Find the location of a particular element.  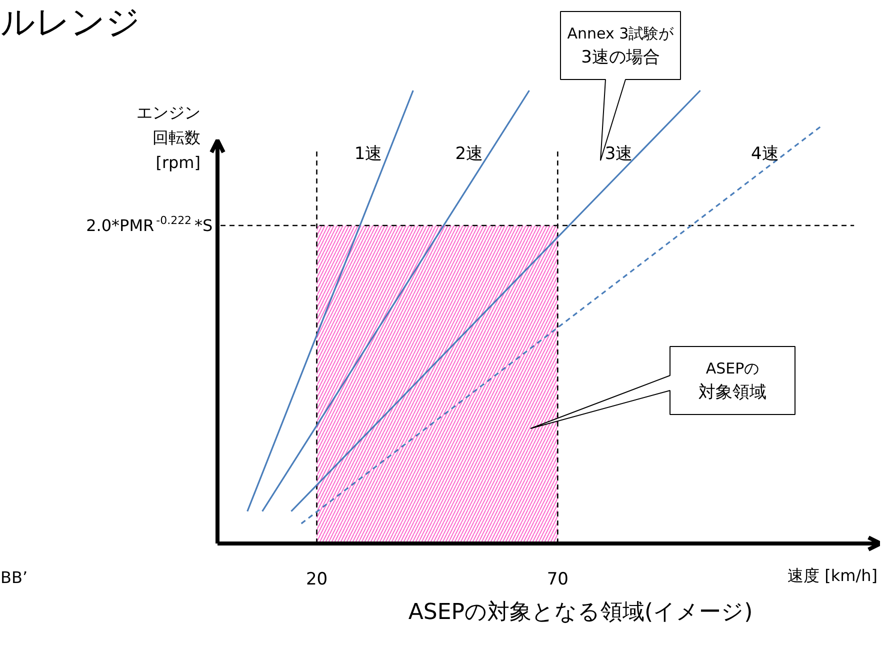

series-label: 4速 is located at coordinates (765, 154).